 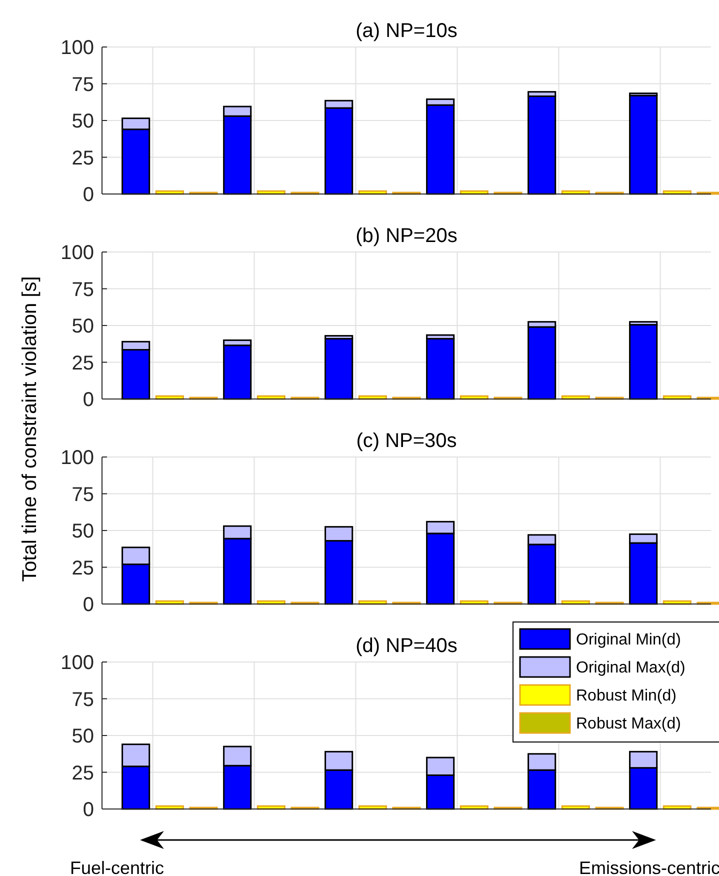 I want to click on legend-label: Robust Min(d), so click(x=626, y=696).